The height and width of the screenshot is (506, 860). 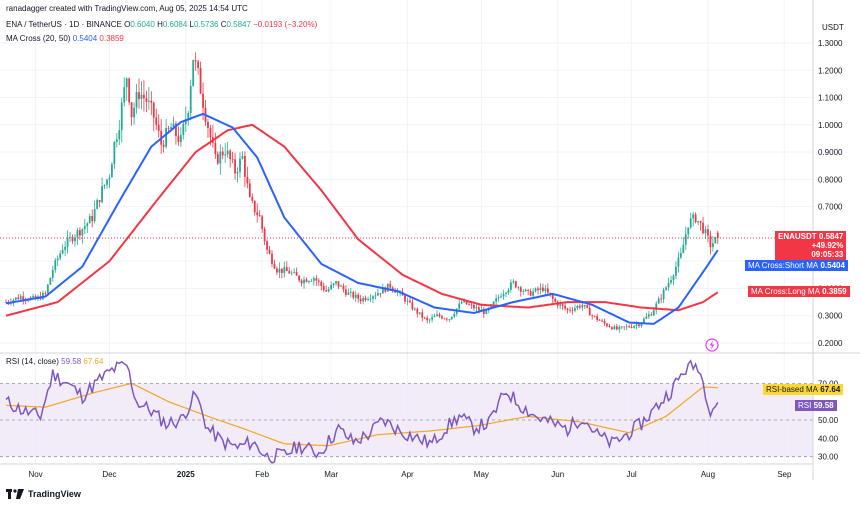 I want to click on time-tick-label: Feb, so click(x=262, y=474).